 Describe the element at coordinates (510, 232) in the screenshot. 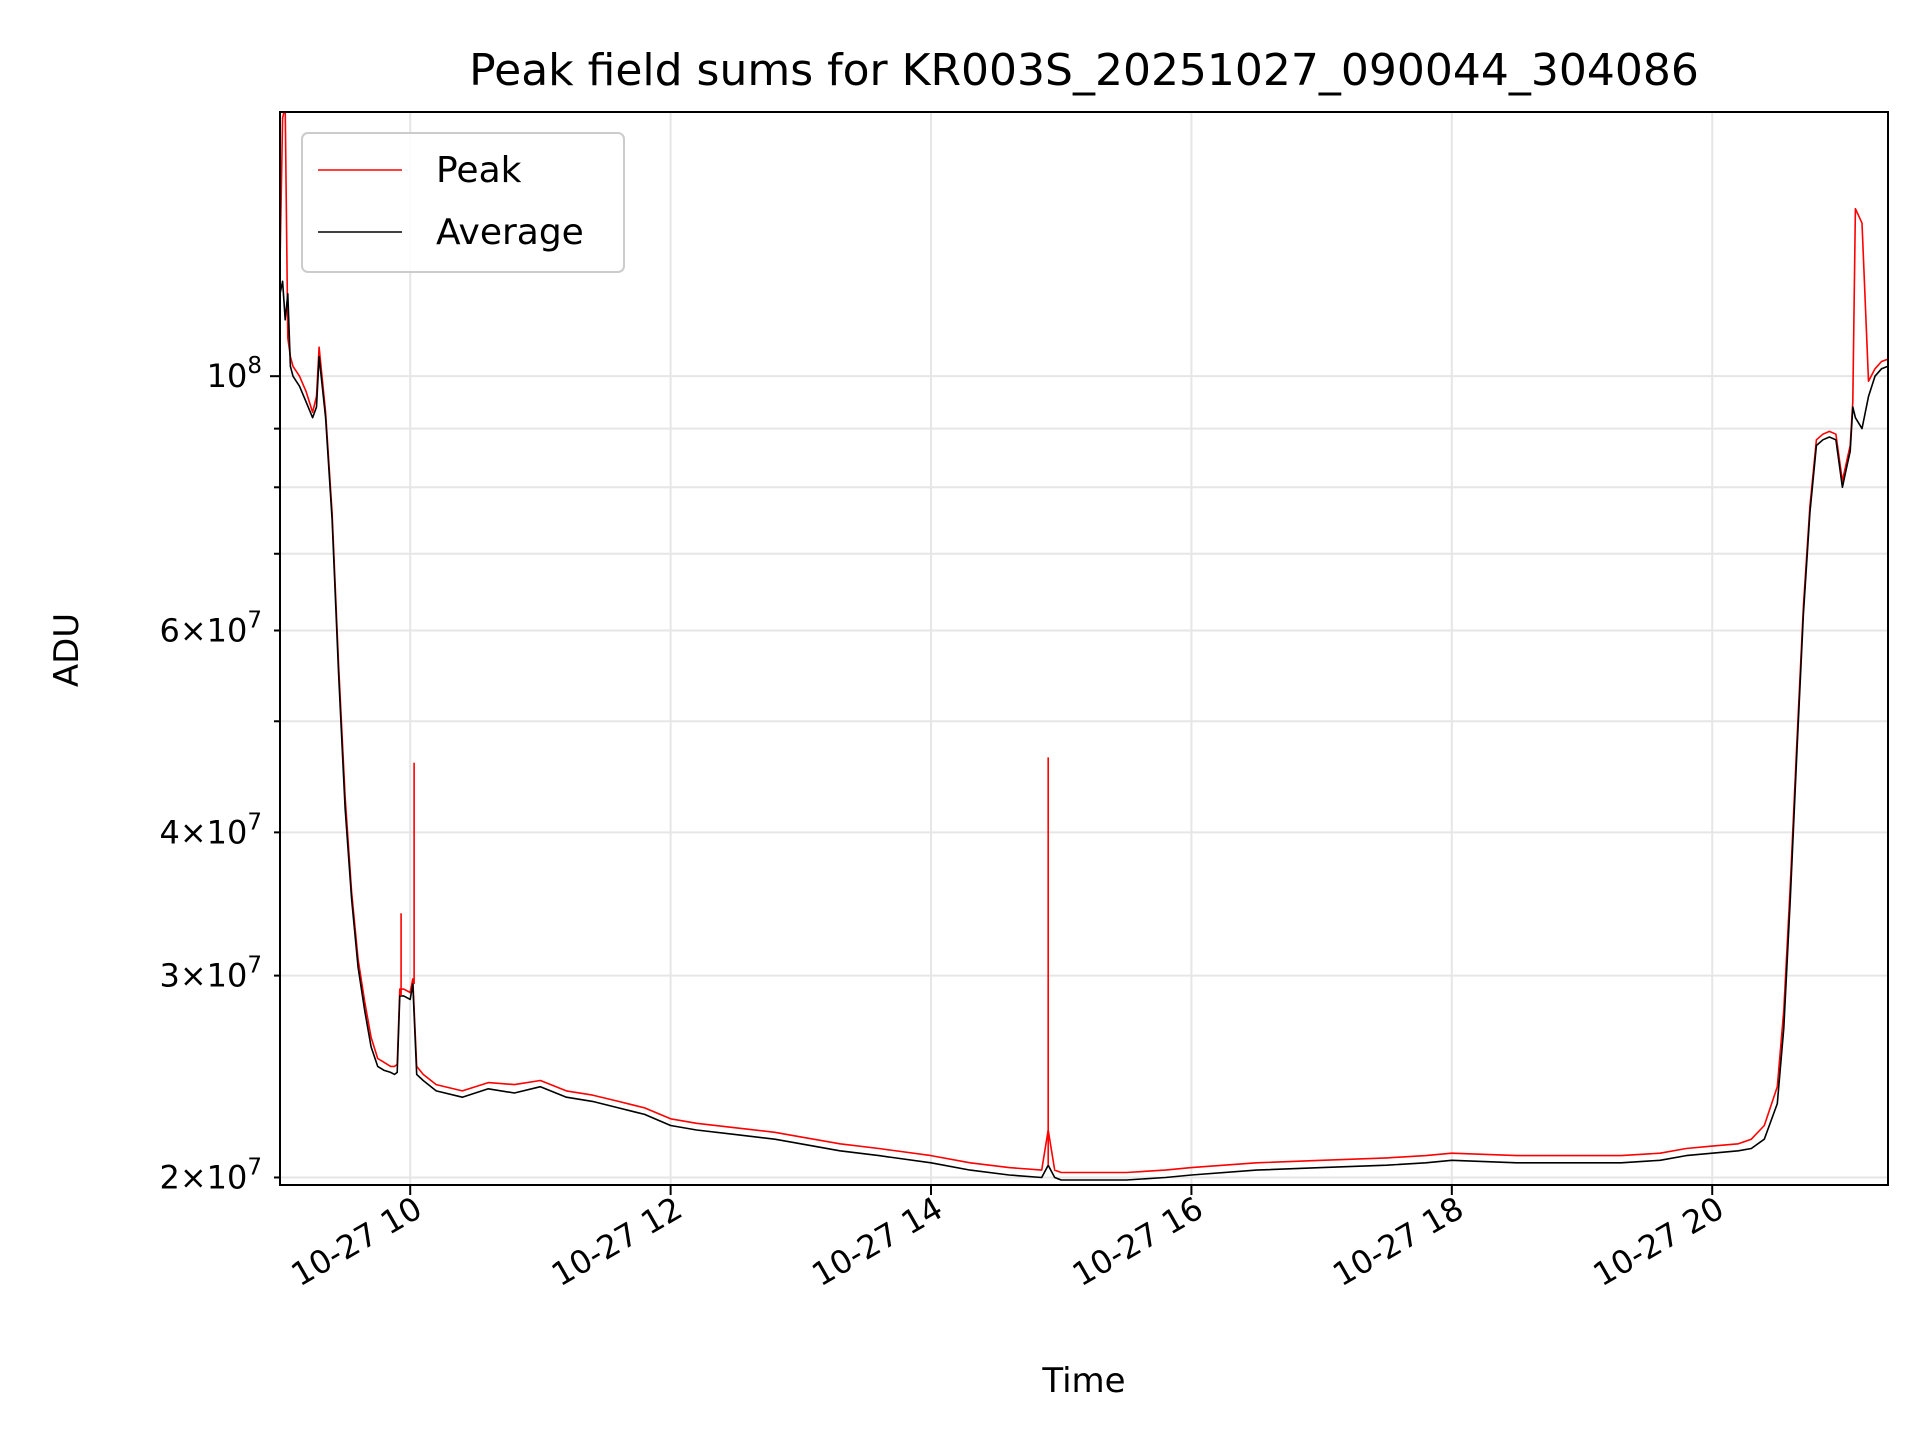

I see `legend-average-label: Average` at that location.